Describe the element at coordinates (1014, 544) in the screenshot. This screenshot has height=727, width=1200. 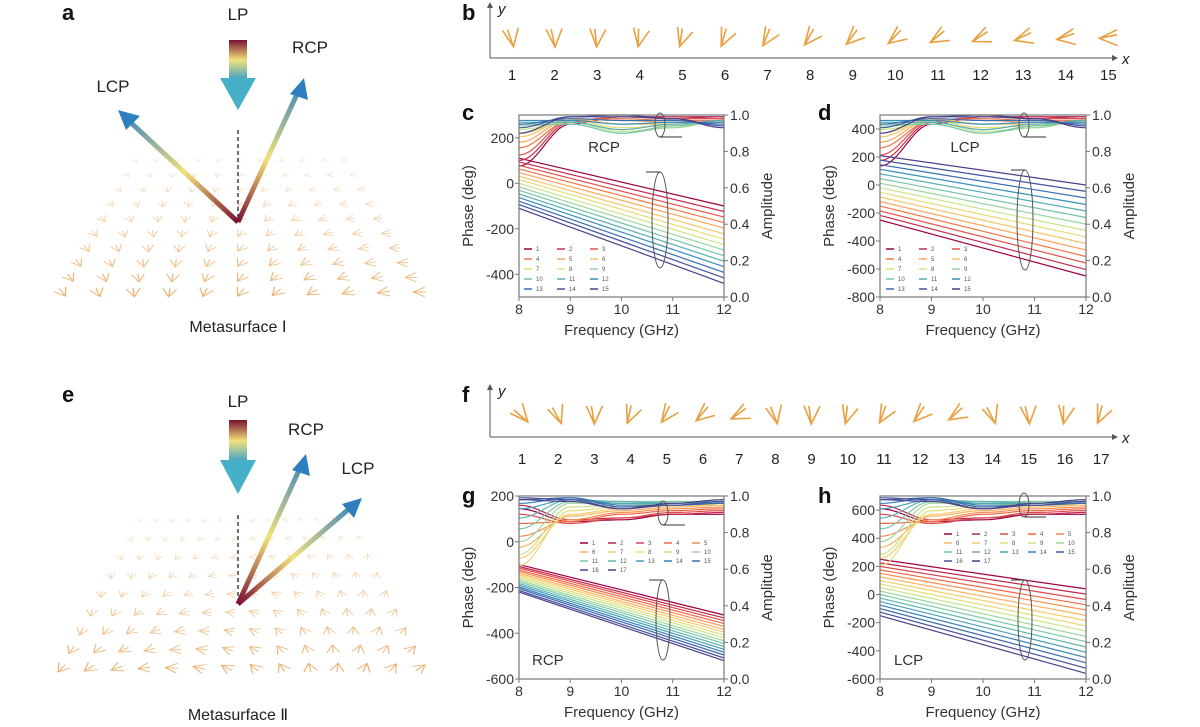
I see `legend-label: 8` at that location.